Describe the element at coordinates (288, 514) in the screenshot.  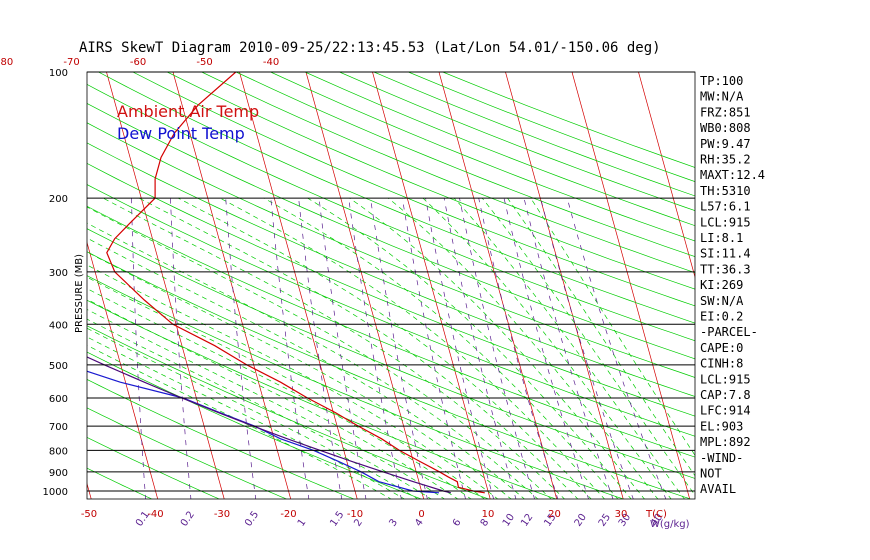
I see `bottom-temp-tick-label: -20` at that location.